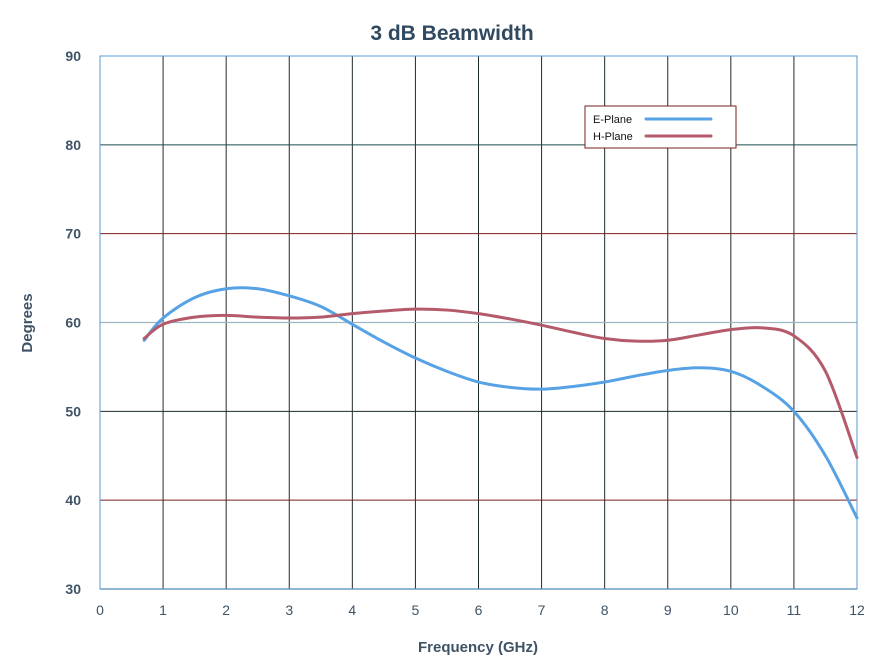 The height and width of the screenshot is (664, 891). Describe the element at coordinates (731, 610) in the screenshot. I see `x-tick-label: 10` at that location.